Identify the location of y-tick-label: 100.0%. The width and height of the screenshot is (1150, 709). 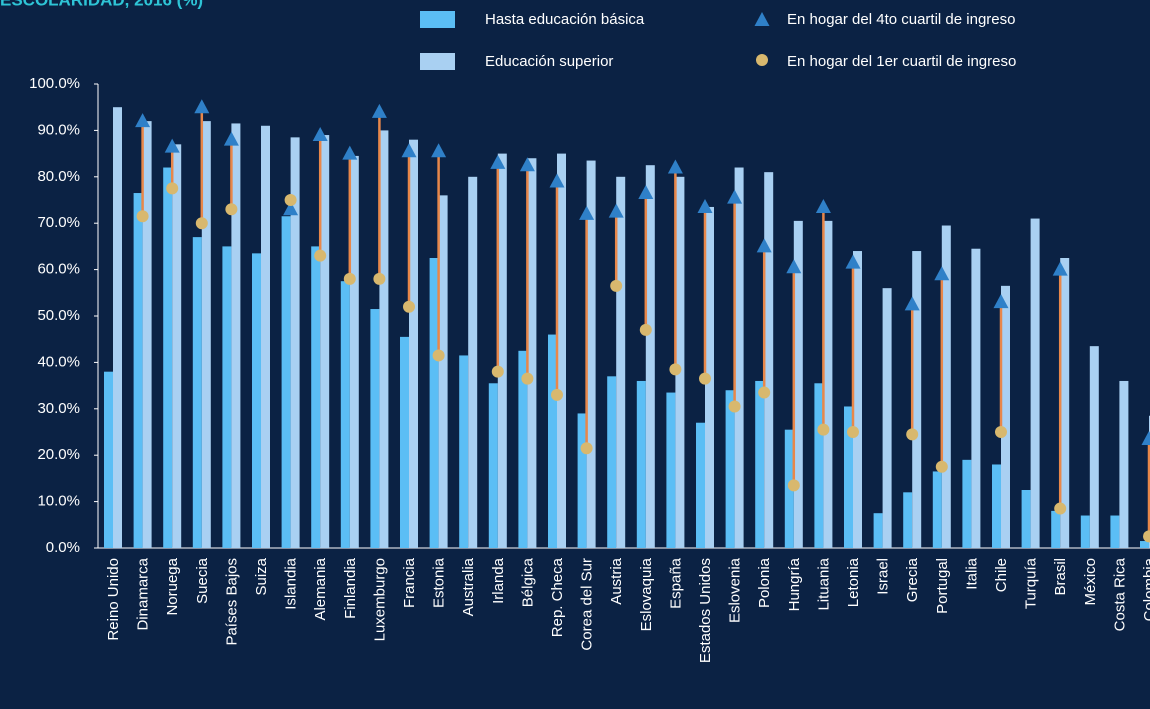
(54, 83).